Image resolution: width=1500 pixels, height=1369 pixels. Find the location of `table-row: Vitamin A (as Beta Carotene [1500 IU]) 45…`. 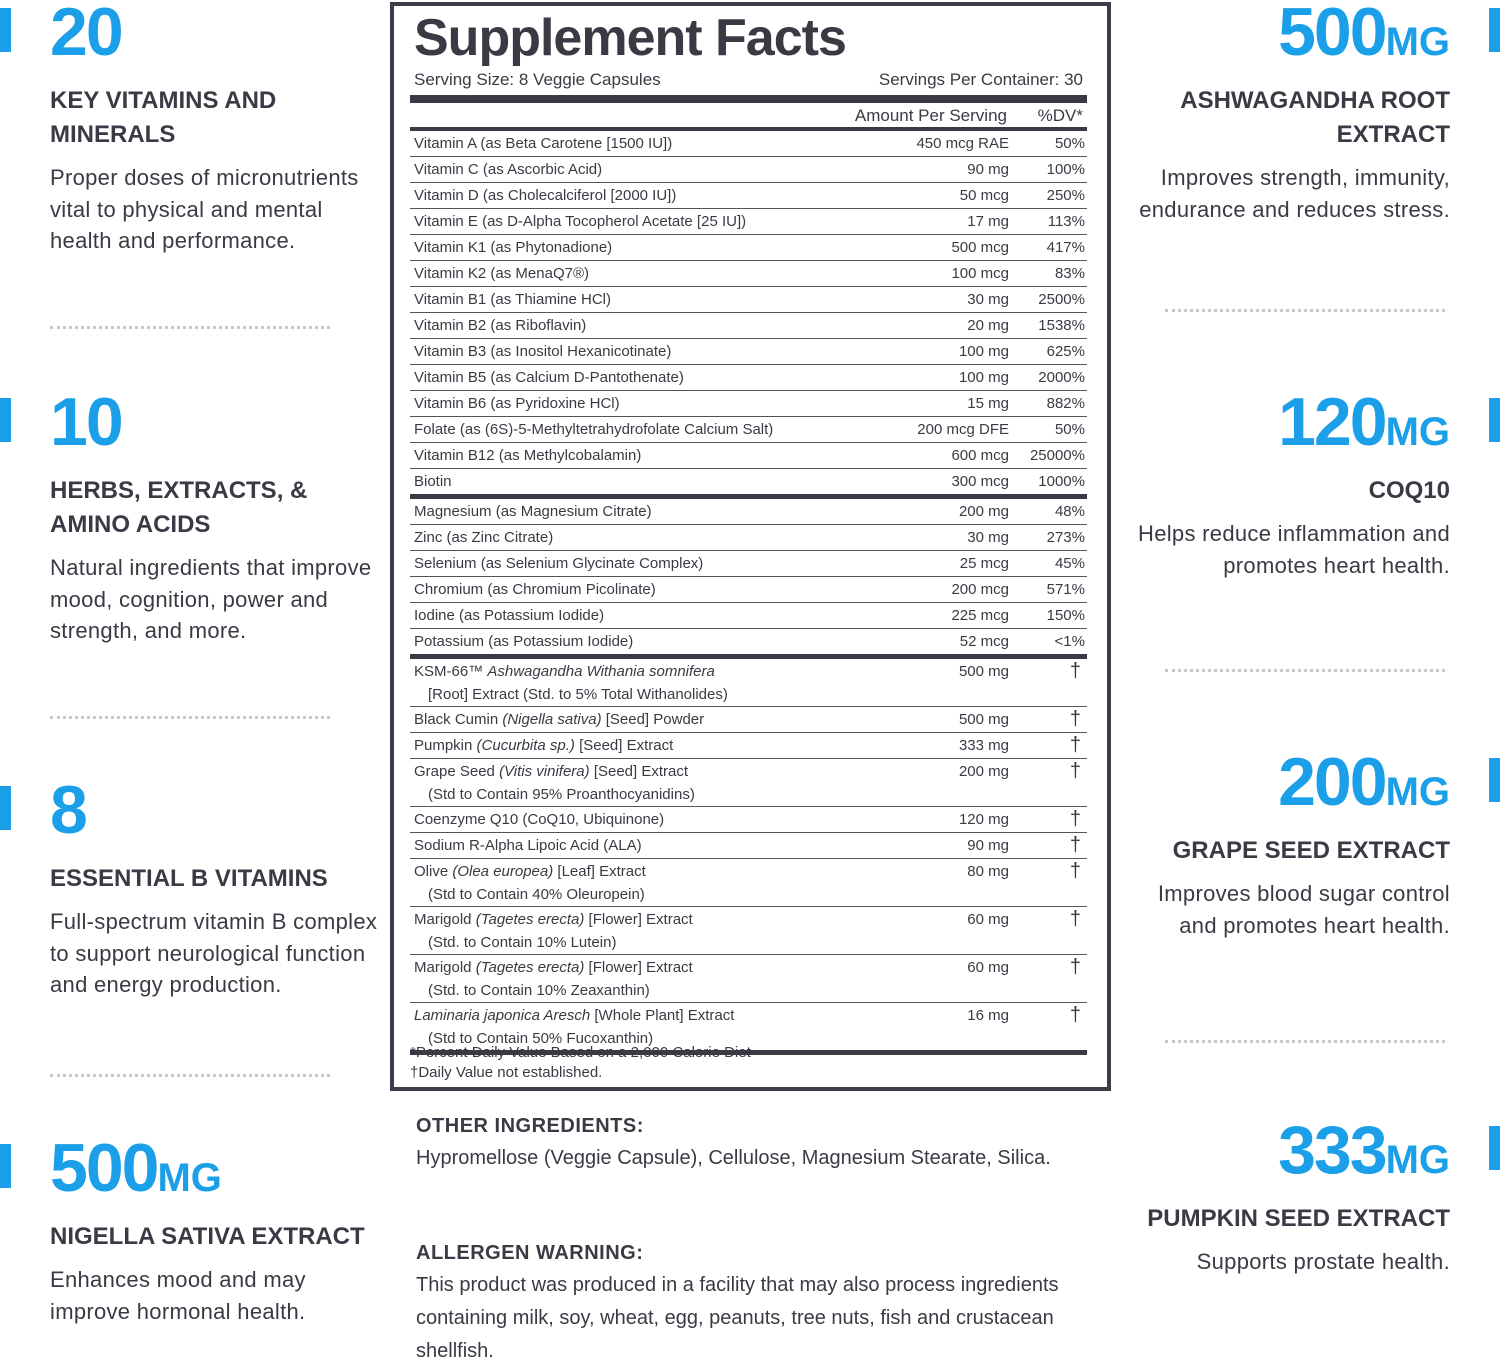

table-row: Vitamin A (as Beta Carotene [1500 IU]) 45… is located at coordinates (748, 144).